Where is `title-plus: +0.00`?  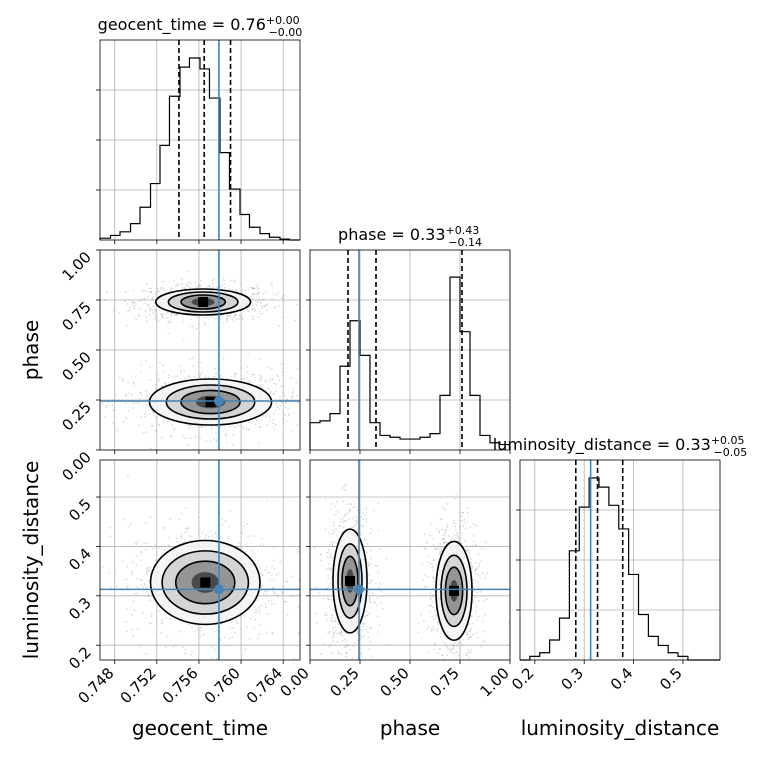 title-plus: +0.00 is located at coordinates (283, 20).